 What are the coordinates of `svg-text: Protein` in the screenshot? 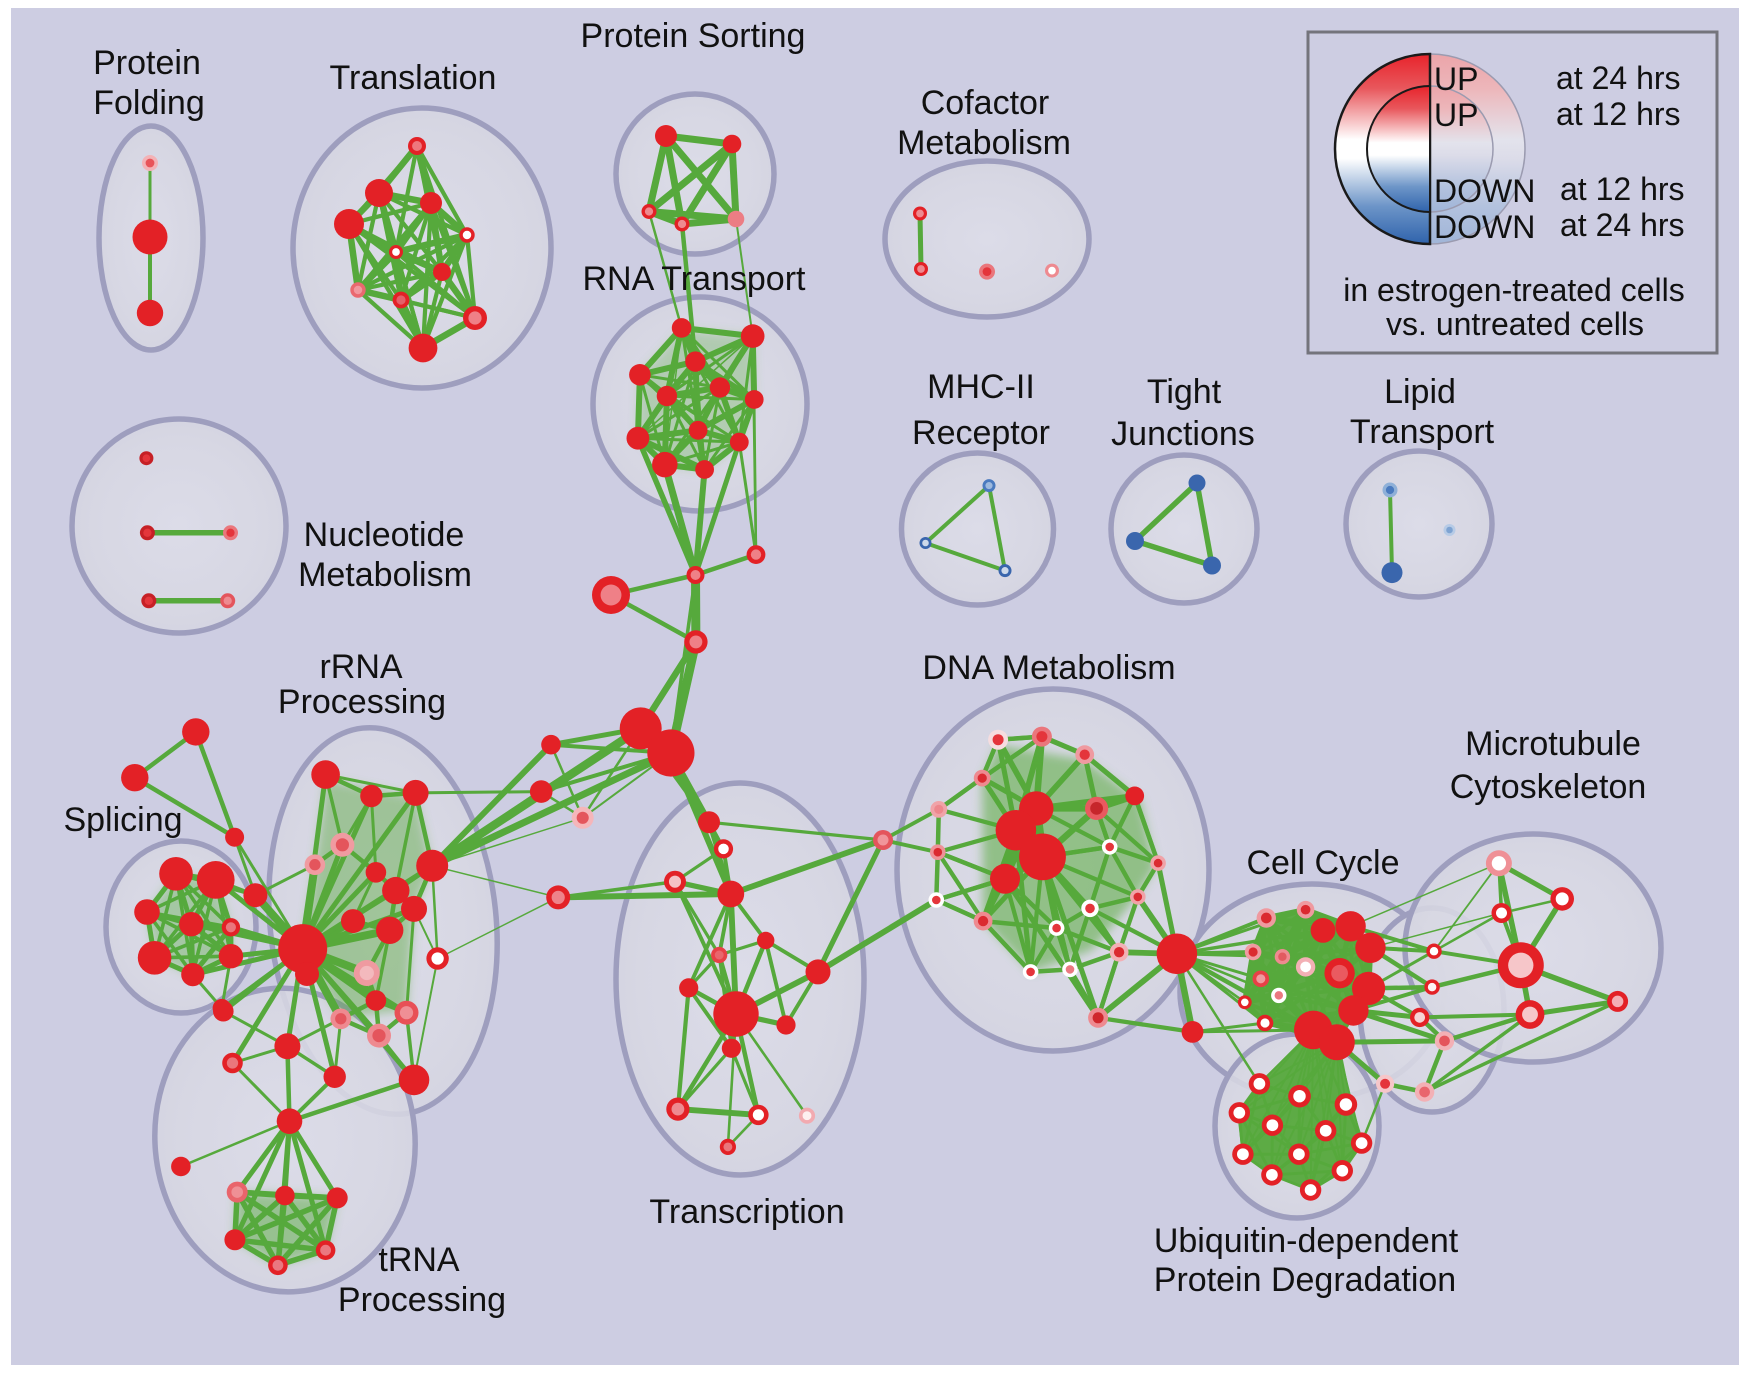 It's located at (147, 63).